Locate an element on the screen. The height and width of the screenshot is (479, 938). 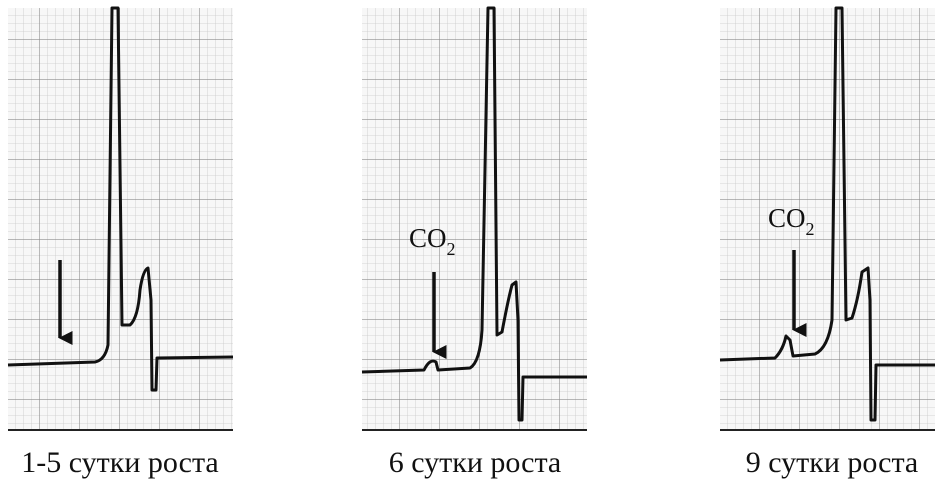
caption: 6 сутки роста is located at coordinates (475, 462).